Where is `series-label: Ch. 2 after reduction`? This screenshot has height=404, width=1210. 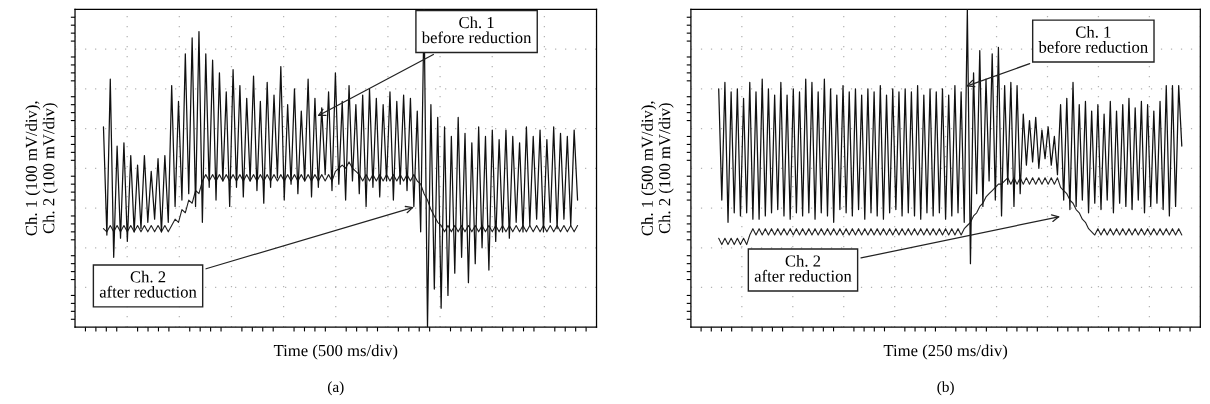 series-label: Ch. 2 after reduction is located at coordinates (803, 268).